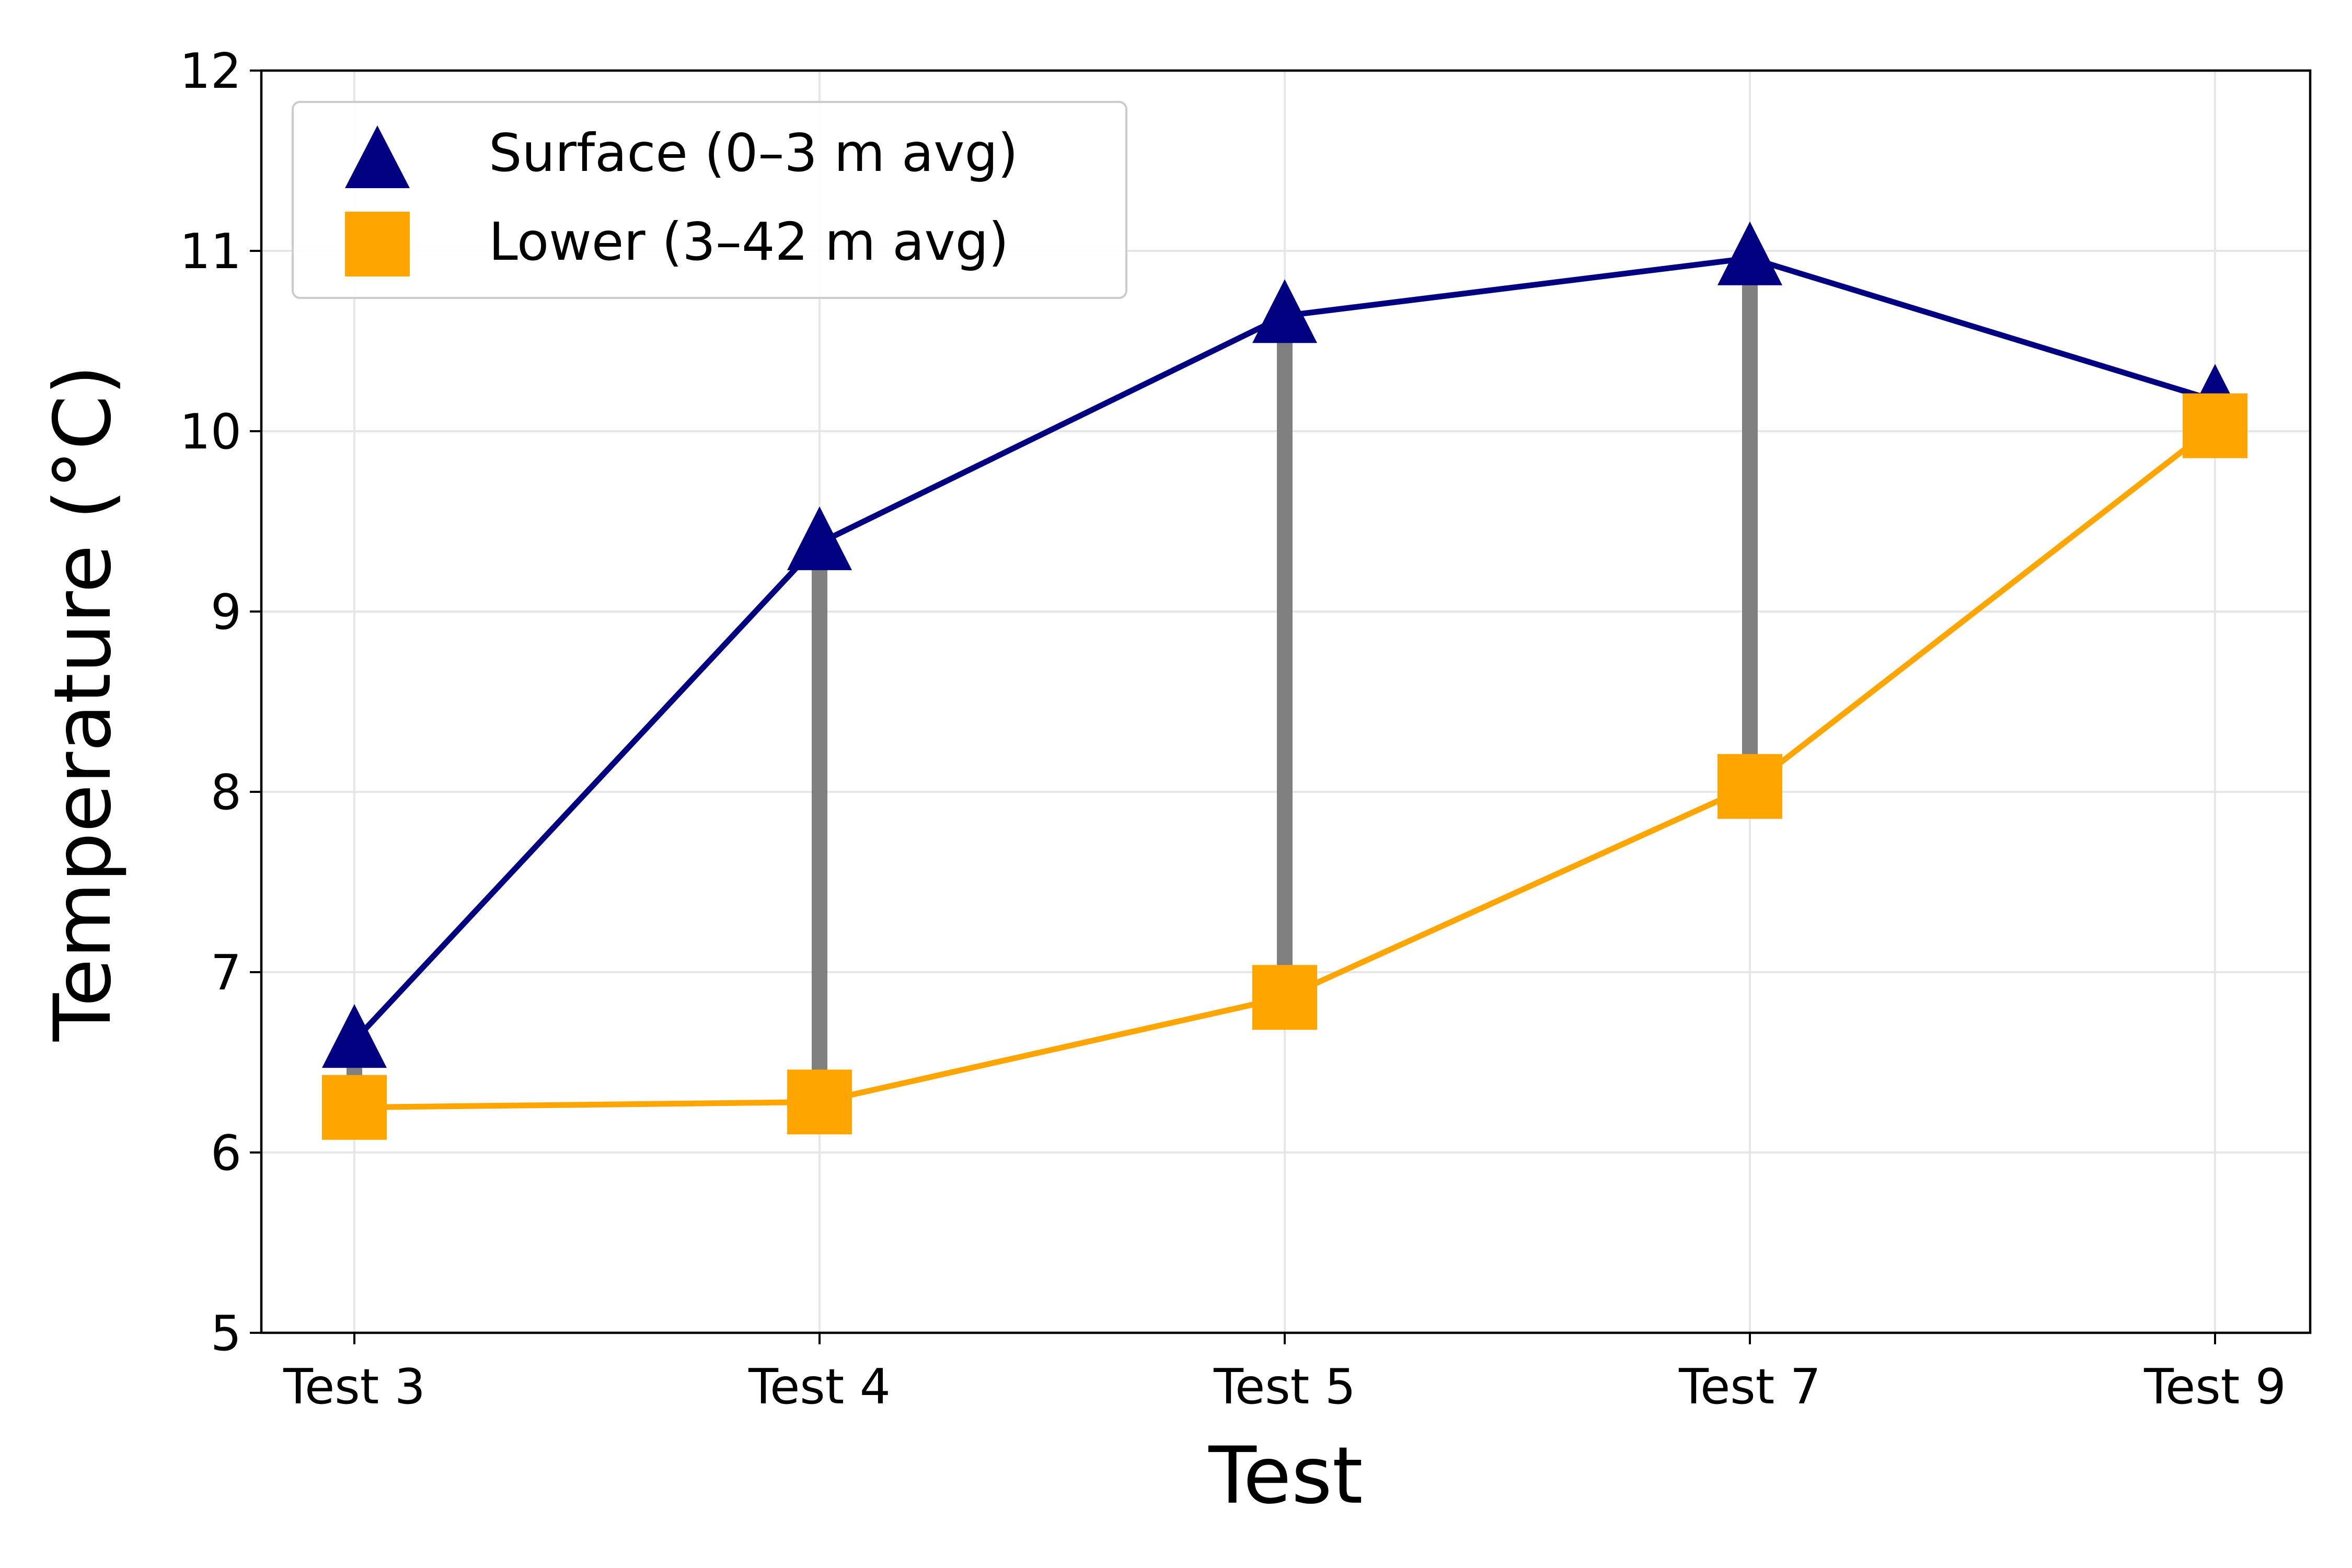 The height and width of the screenshot is (1568, 2352). What do you see at coordinates (1284, 1386) in the screenshot?
I see `x-tick-label: Test 5` at bounding box center [1284, 1386].